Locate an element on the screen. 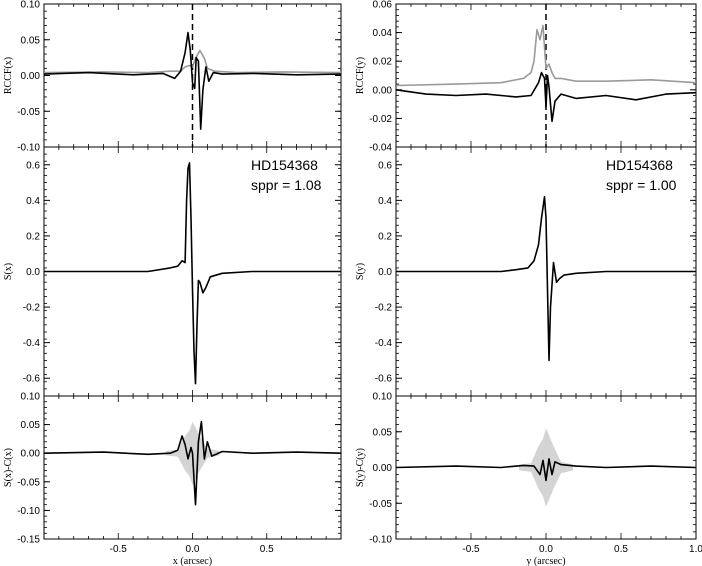 The image size is (702, 566). y-tick-label: 0.02 is located at coordinates (383, 62).